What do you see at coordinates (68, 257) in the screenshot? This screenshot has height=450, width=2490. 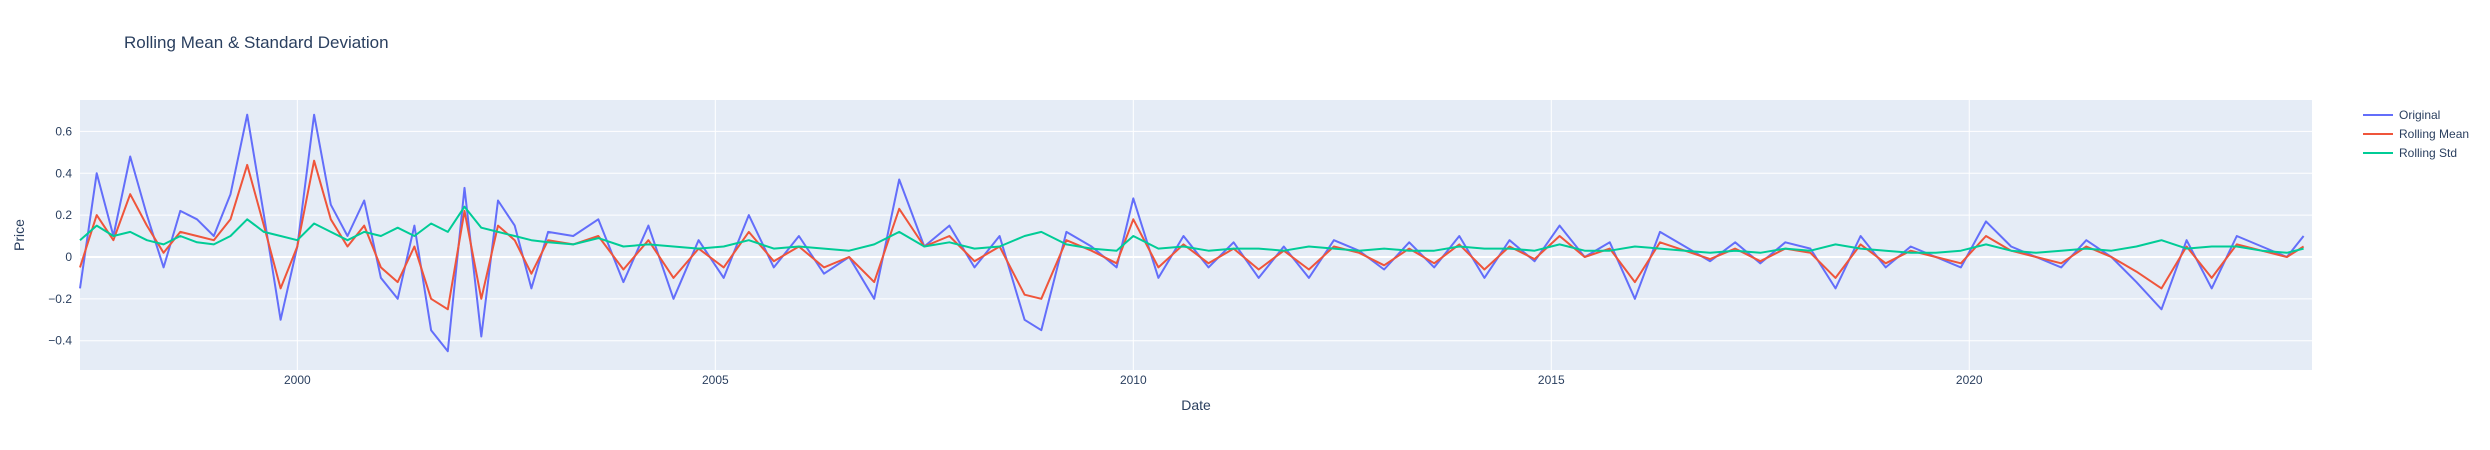 I see `y-tick-label: 0` at bounding box center [68, 257].